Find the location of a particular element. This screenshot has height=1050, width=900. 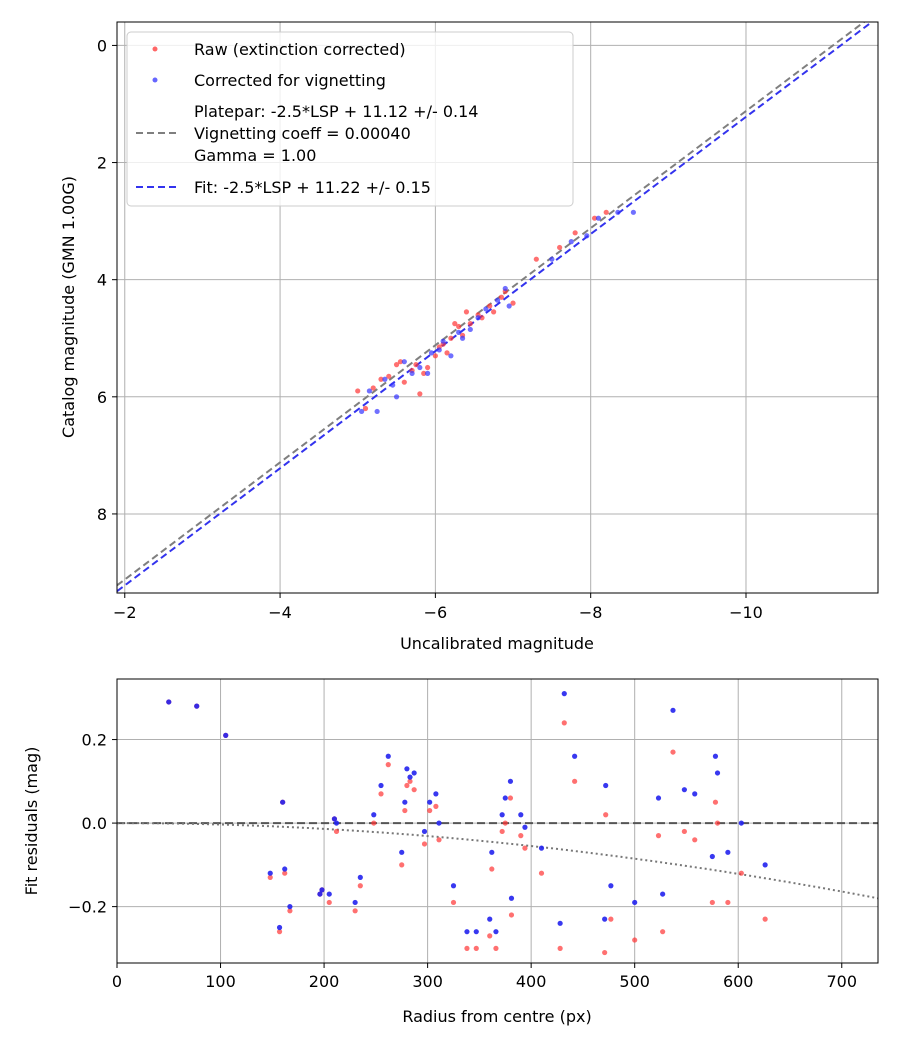

vignetting-curve is located at coordinates (497, 861).